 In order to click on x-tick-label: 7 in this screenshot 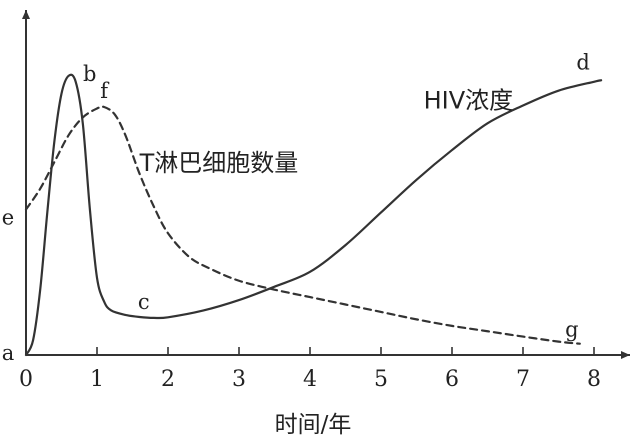, I will do `click(523, 379)`.